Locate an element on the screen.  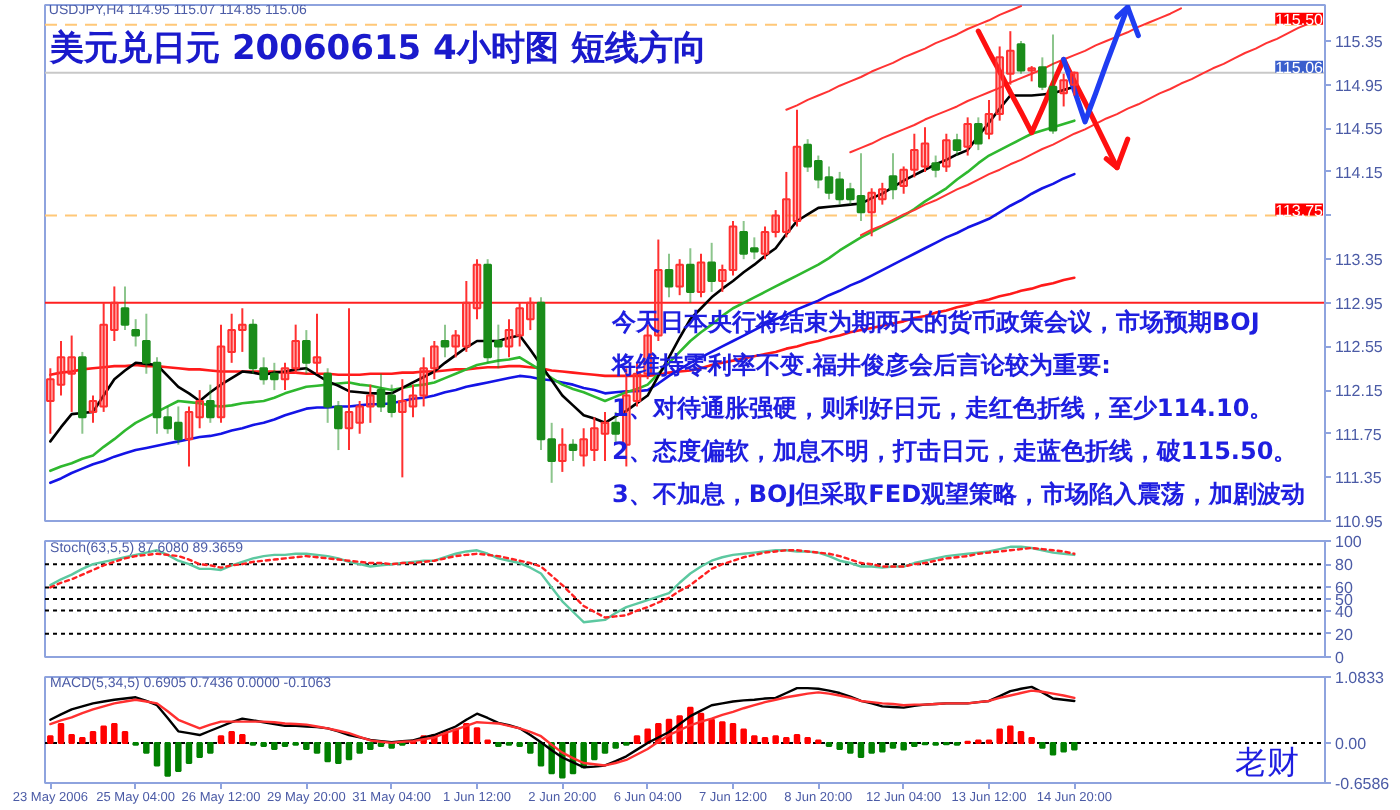
annotation: 老财 is located at coordinates (1267, 761).